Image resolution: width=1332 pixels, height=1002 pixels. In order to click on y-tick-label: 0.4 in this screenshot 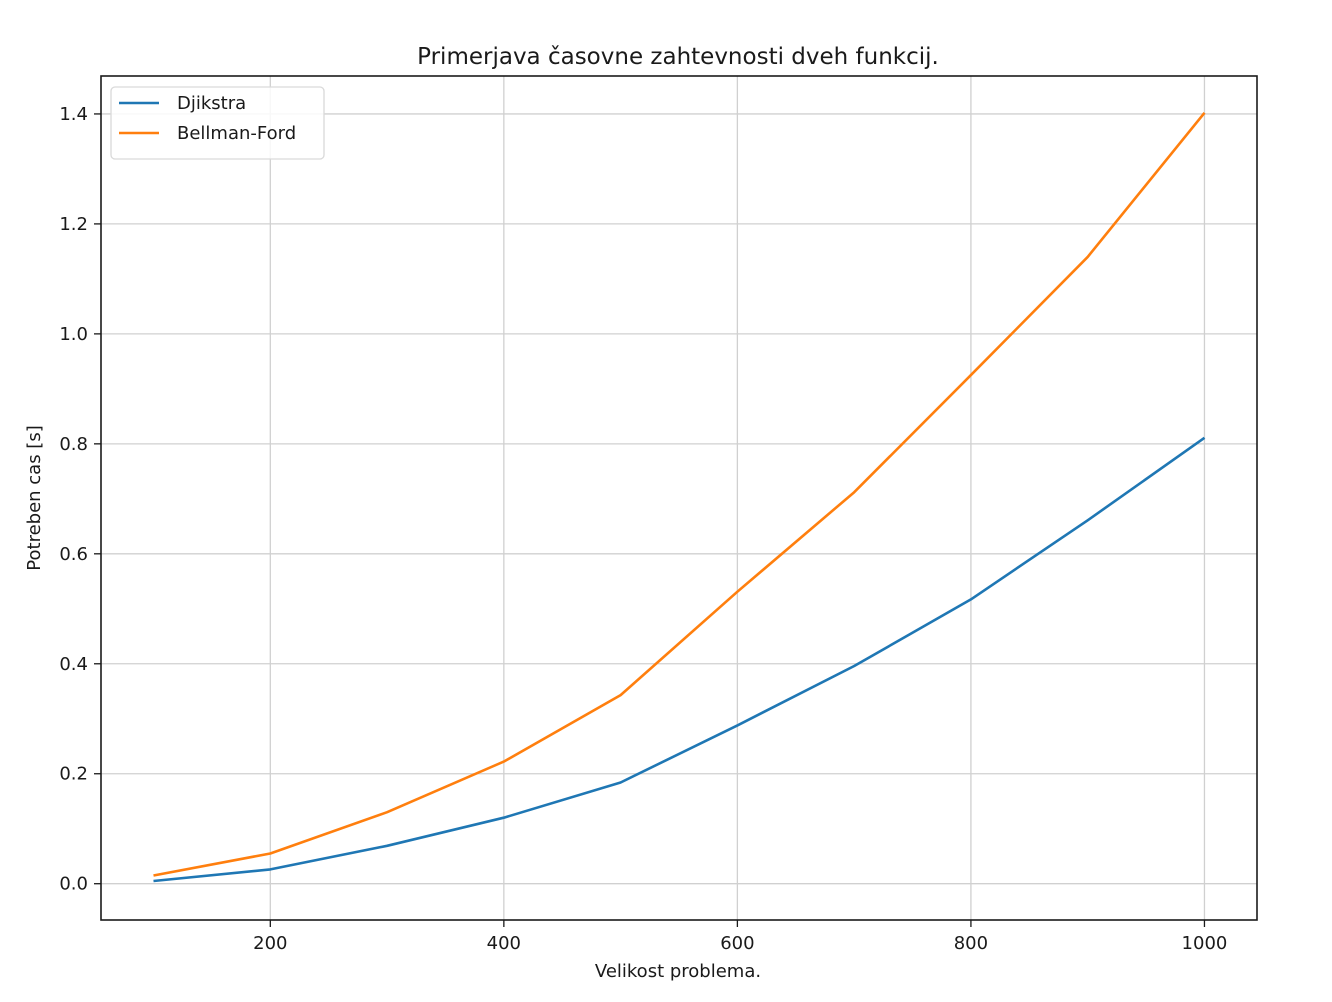, I will do `click(73, 664)`.